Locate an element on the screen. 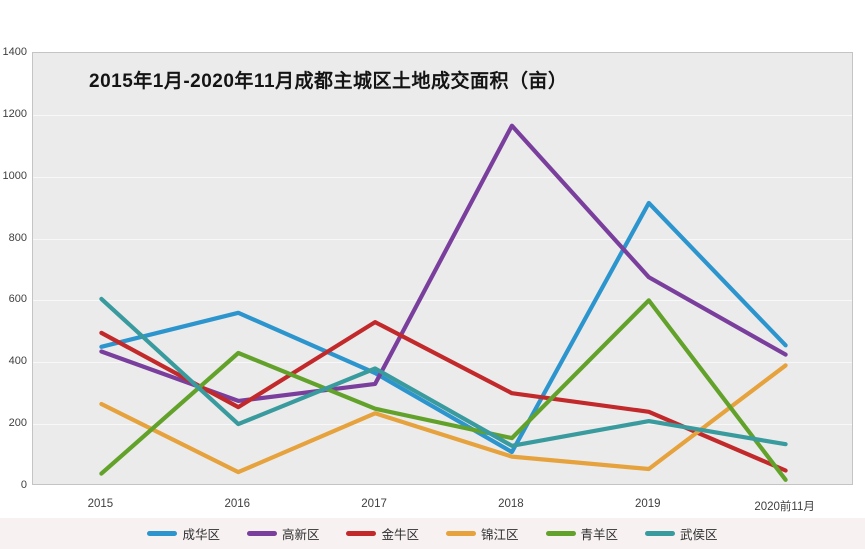 Image resolution: width=865 pixels, height=549 pixels. y-tick-label: 1000 is located at coordinates (14, 175).